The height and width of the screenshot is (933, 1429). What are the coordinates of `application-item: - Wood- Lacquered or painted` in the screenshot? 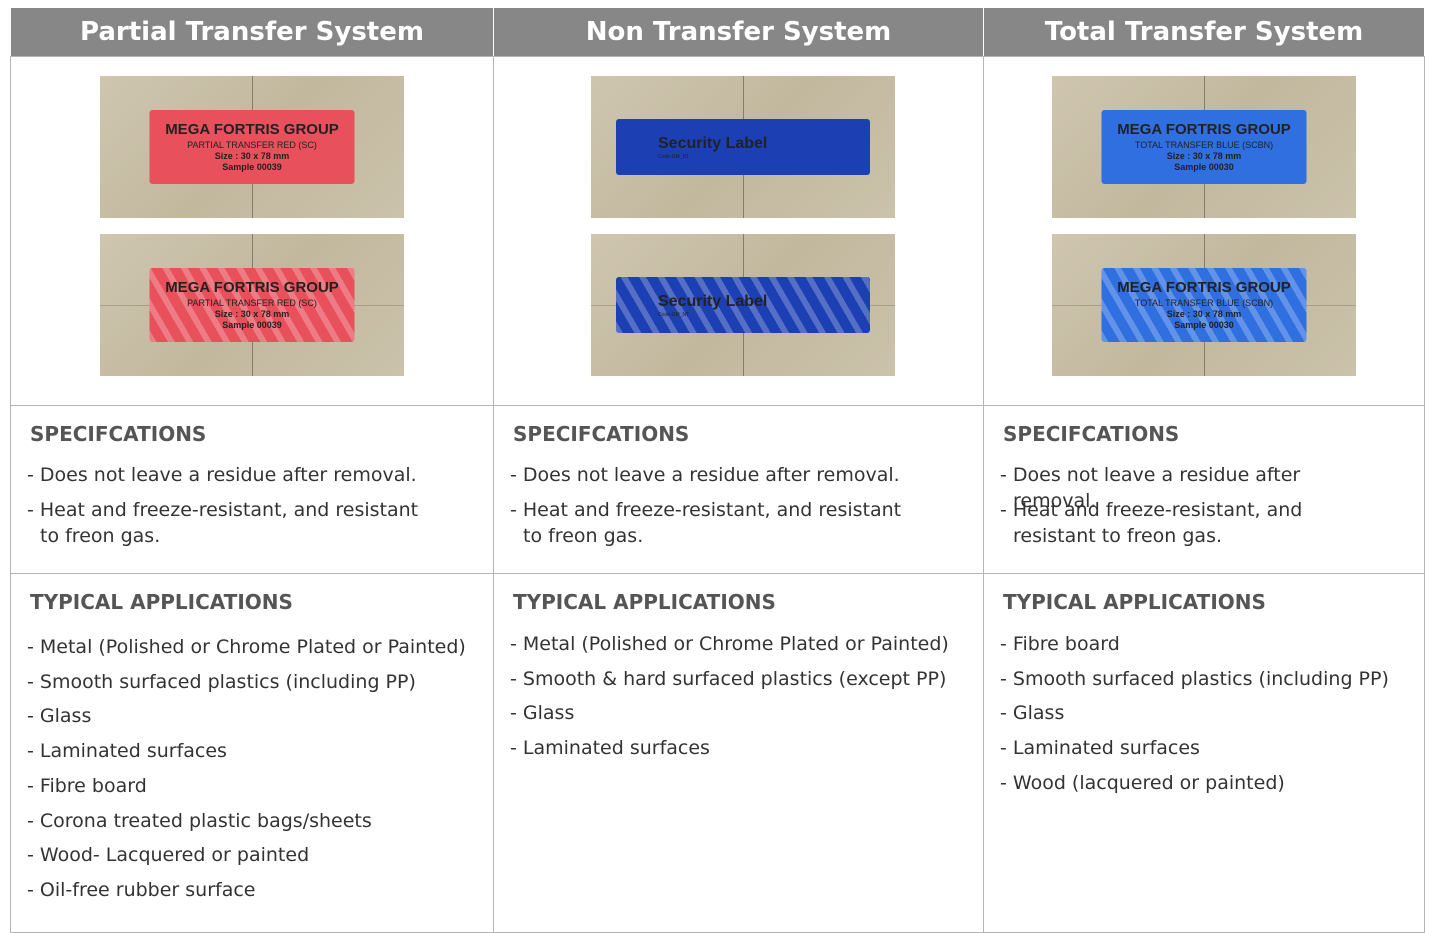 It's located at (168, 855).